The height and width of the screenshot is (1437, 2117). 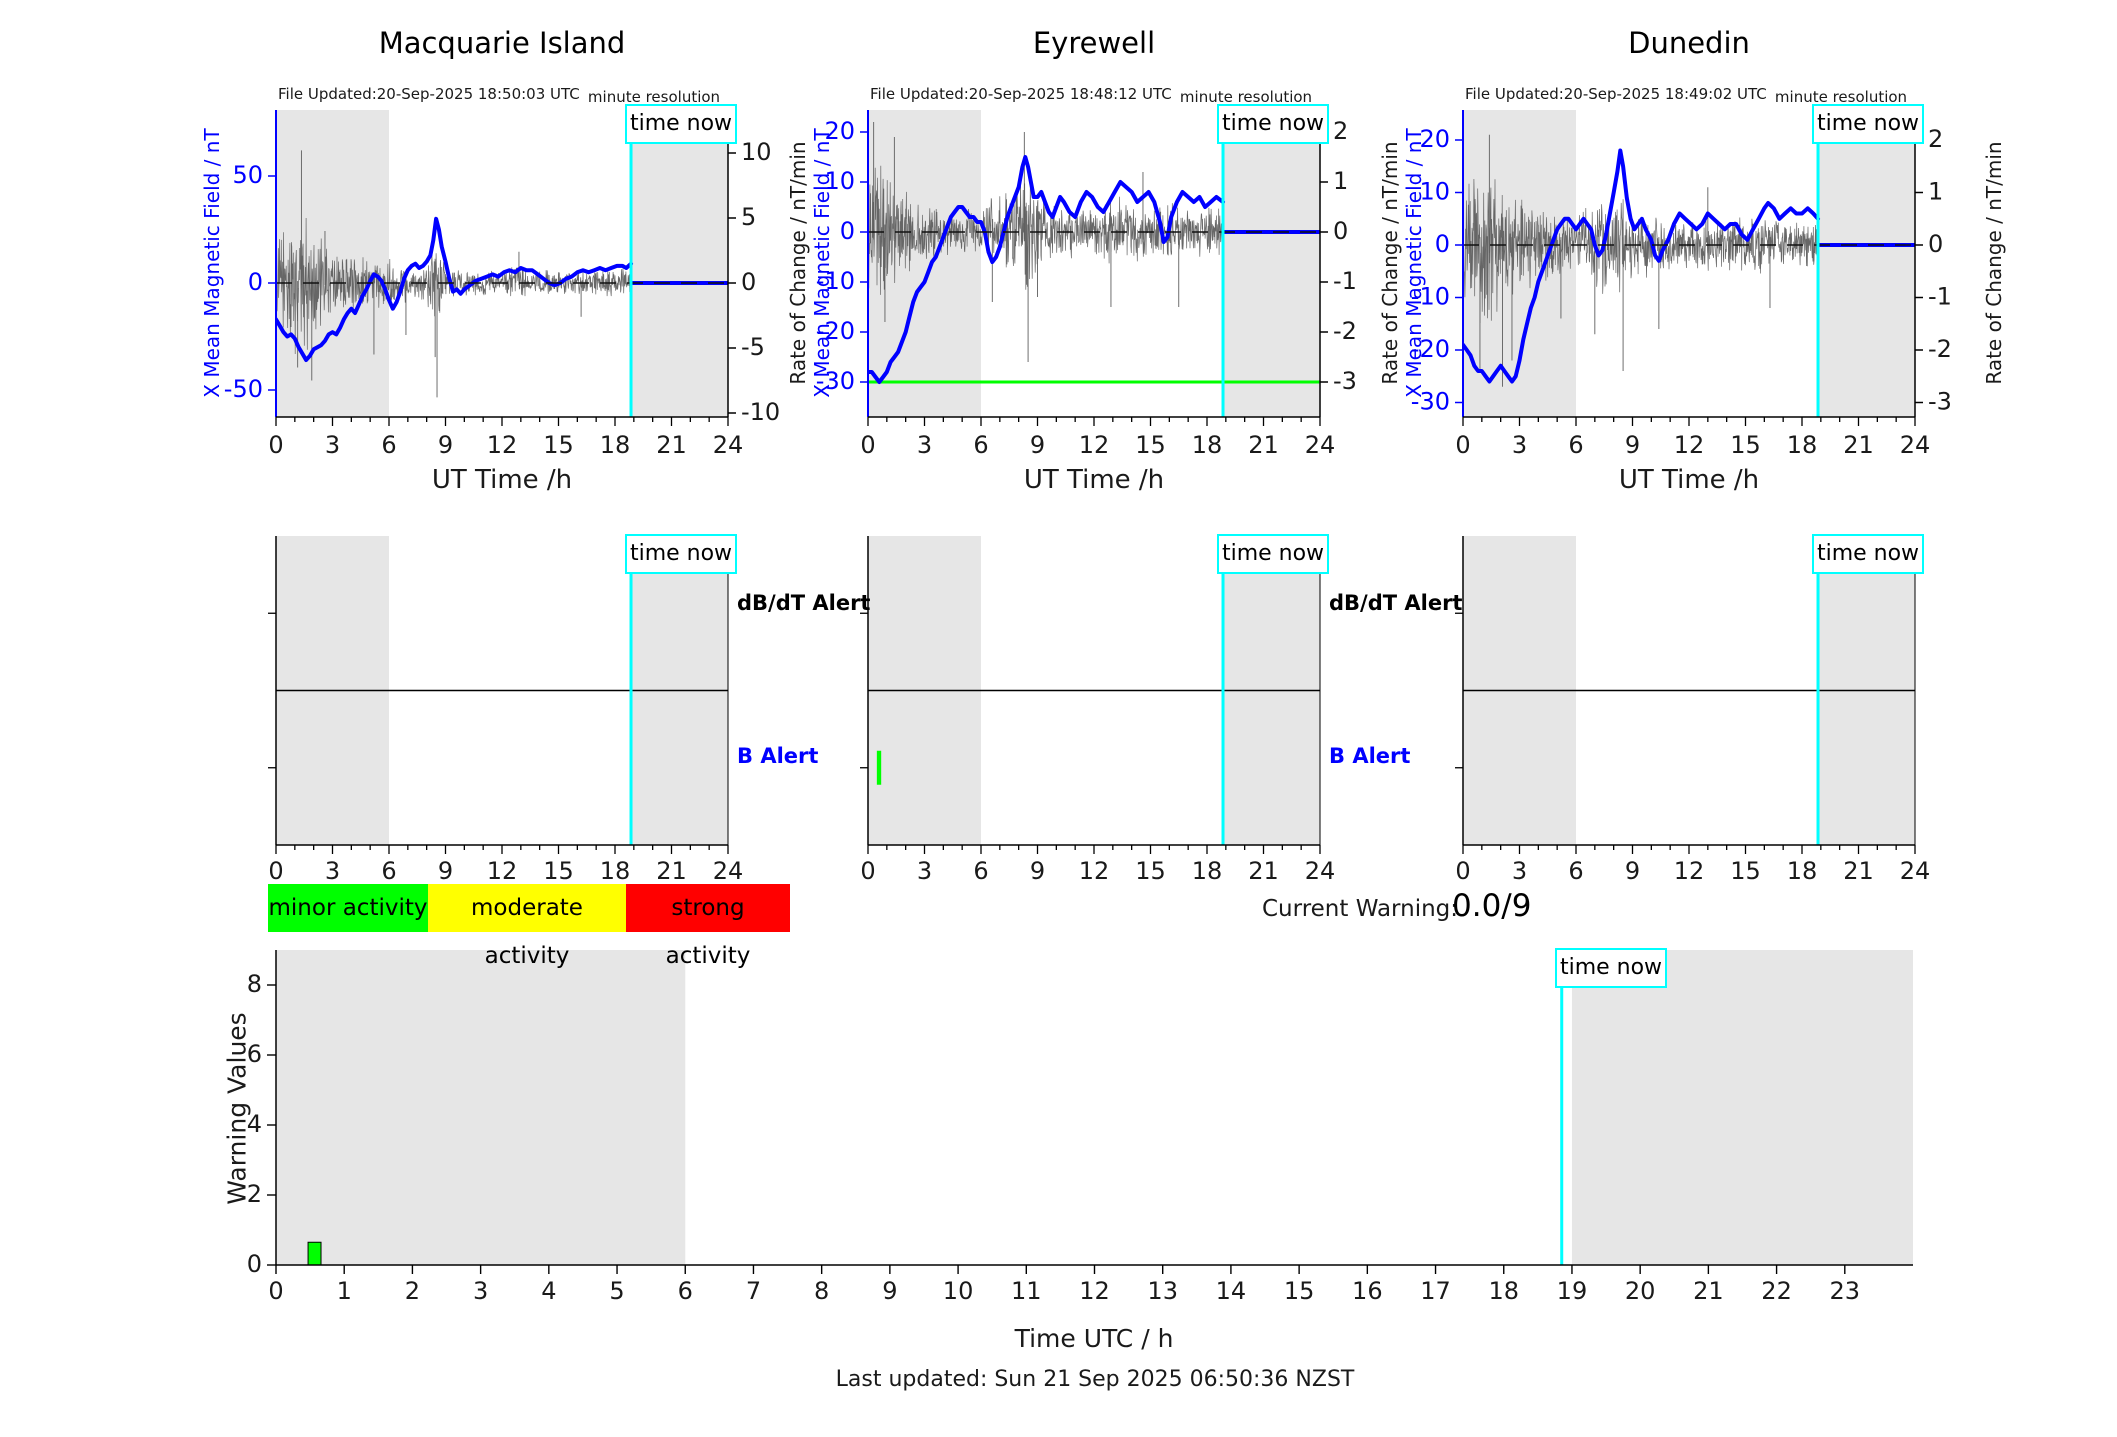 I want to click on station-title-macquarie: Macquarie Island, so click(x=502, y=43).